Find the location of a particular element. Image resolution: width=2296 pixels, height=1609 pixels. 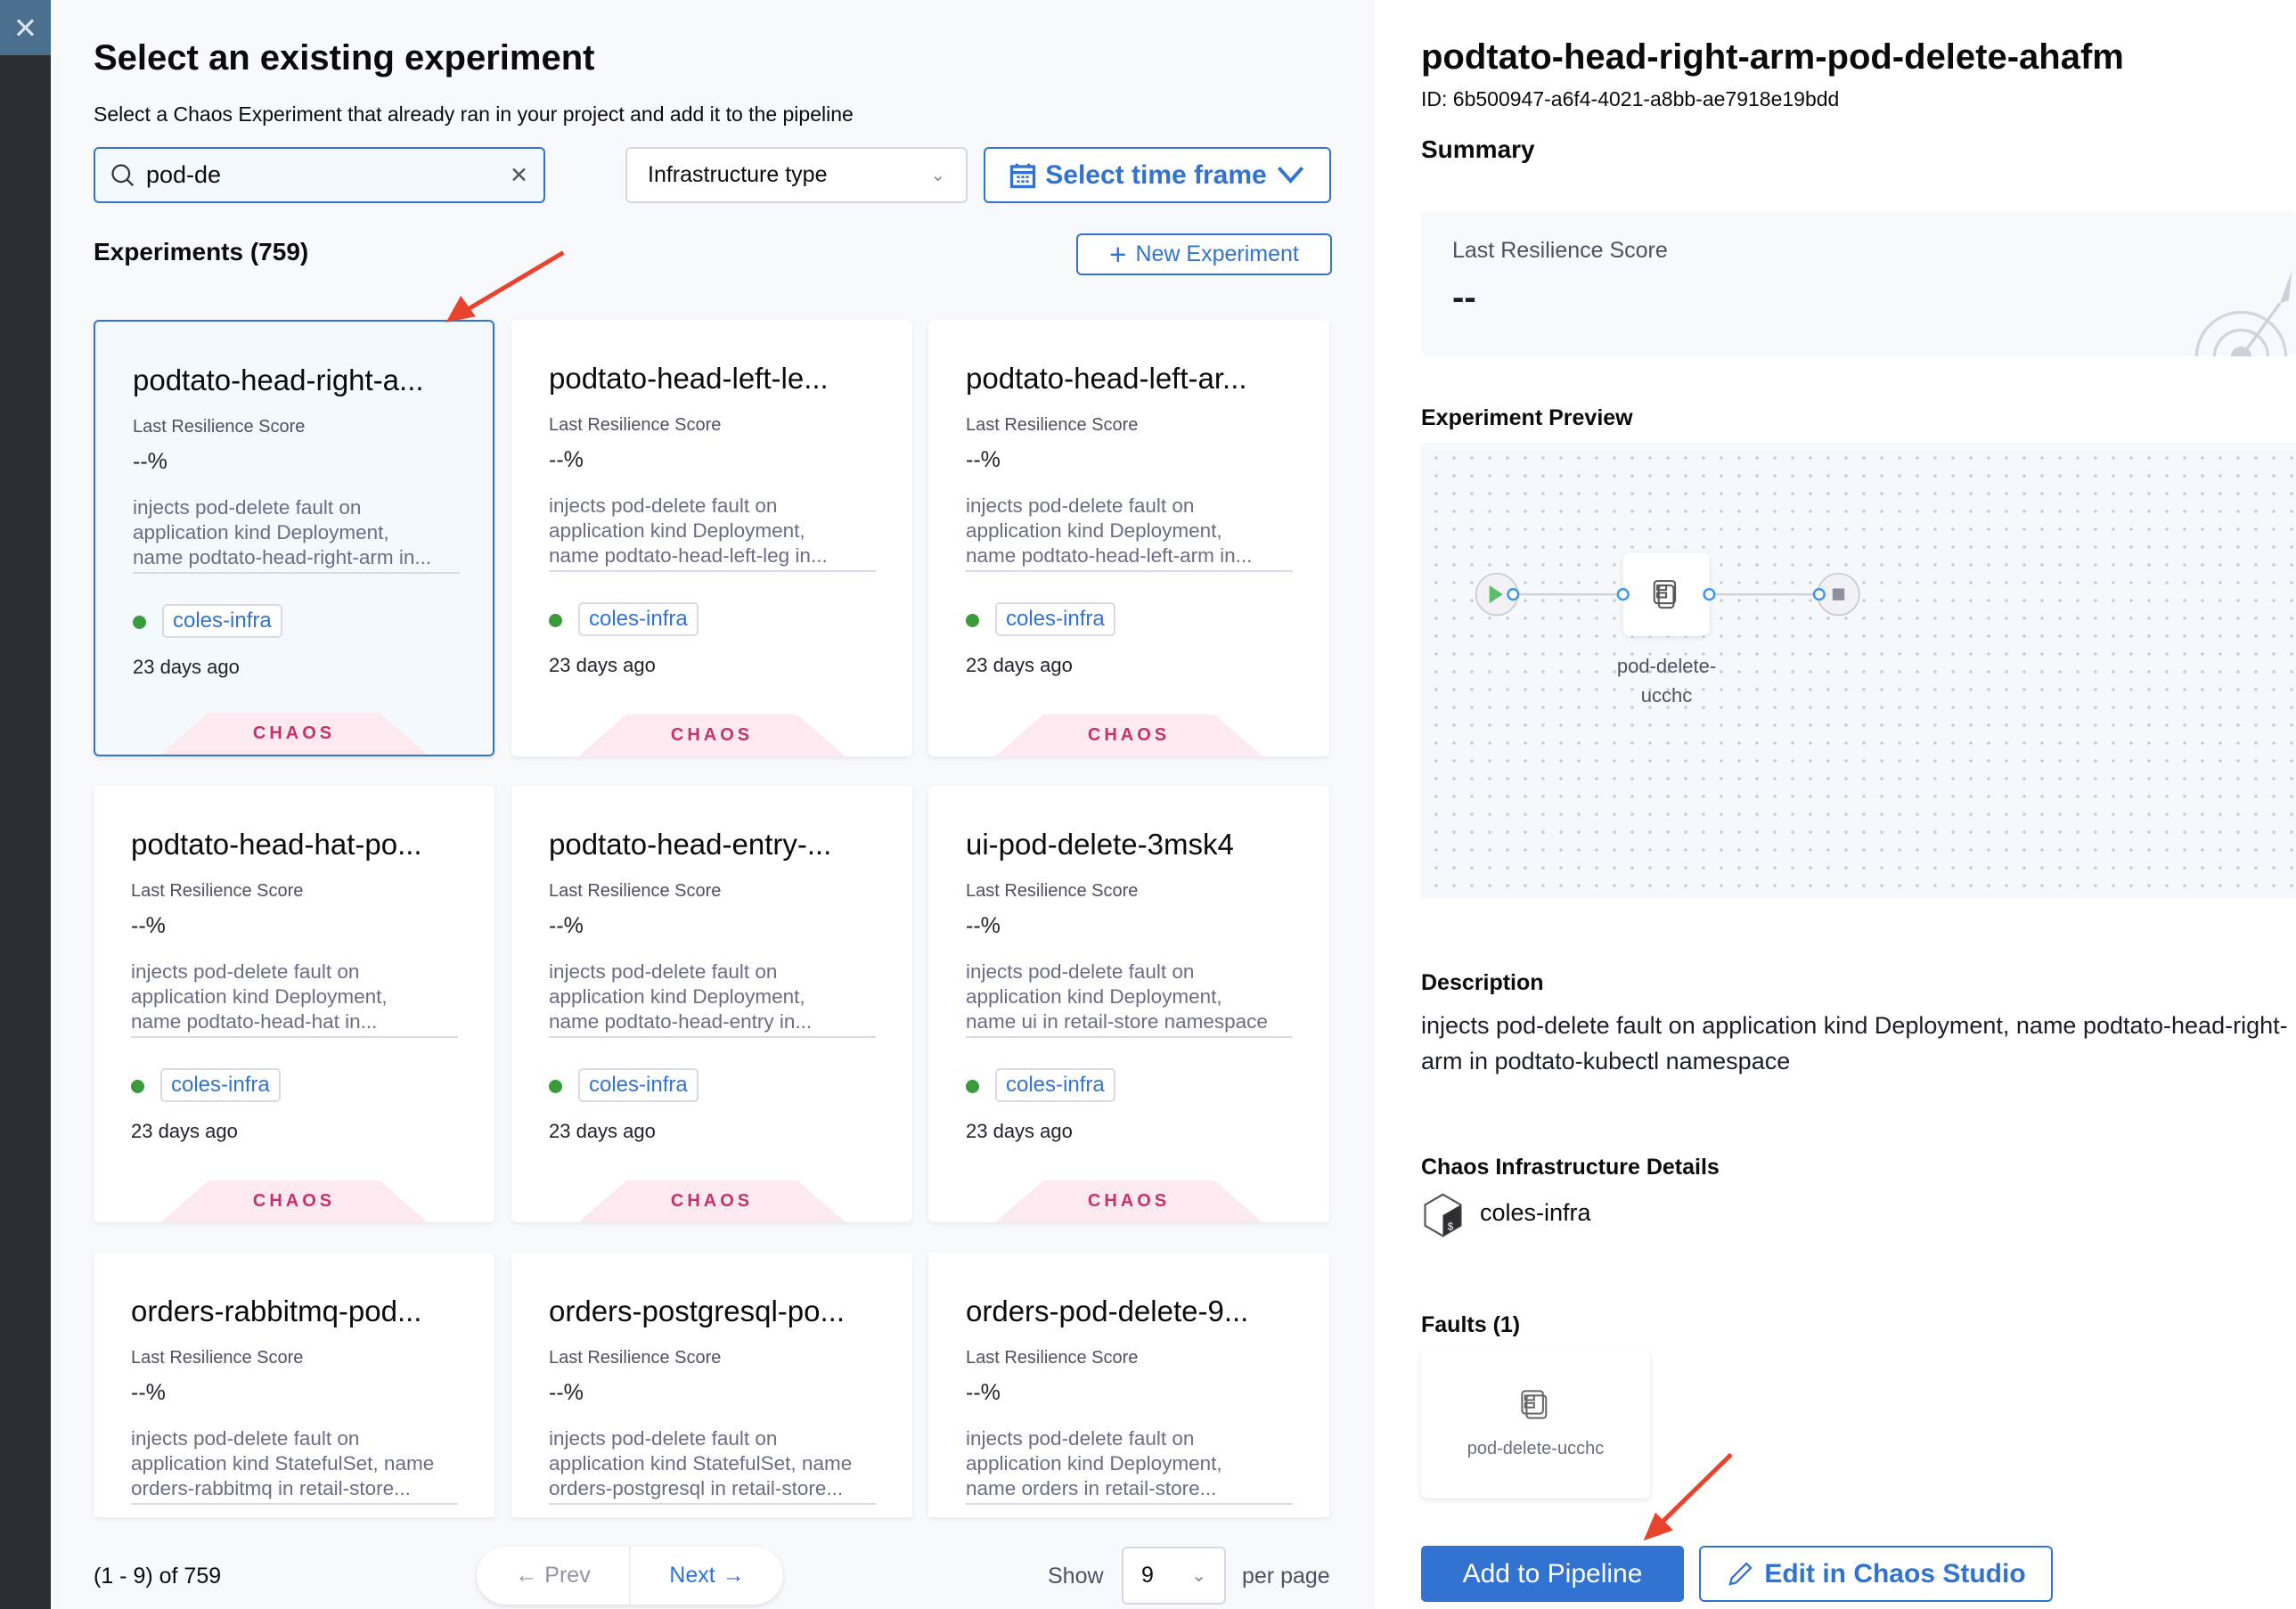

background-sidebar is located at coordinates (25, 804).